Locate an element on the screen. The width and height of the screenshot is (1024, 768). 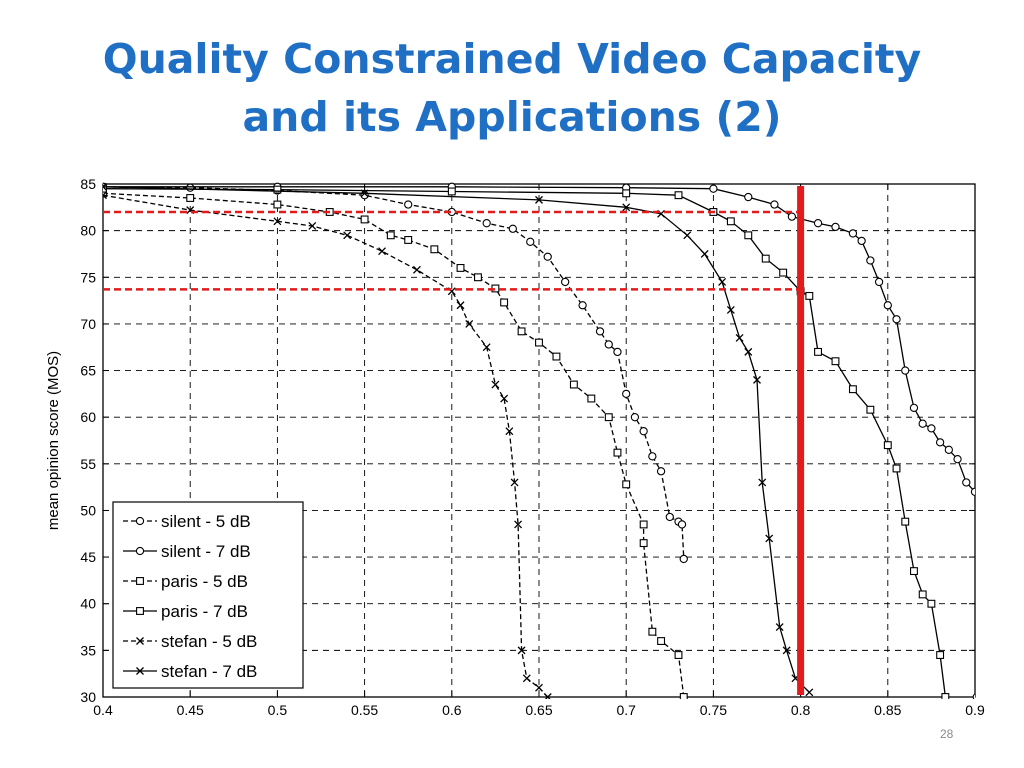
legend-item: silent - 7 dB is located at coordinates (187, 551).